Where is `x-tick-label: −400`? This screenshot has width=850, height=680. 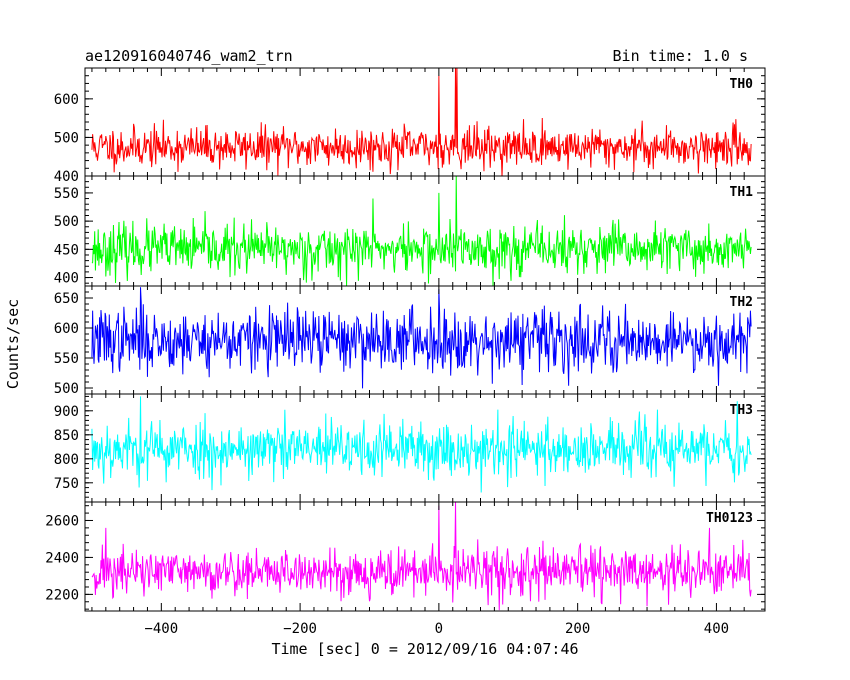 x-tick-label: −400 is located at coordinates (161, 629).